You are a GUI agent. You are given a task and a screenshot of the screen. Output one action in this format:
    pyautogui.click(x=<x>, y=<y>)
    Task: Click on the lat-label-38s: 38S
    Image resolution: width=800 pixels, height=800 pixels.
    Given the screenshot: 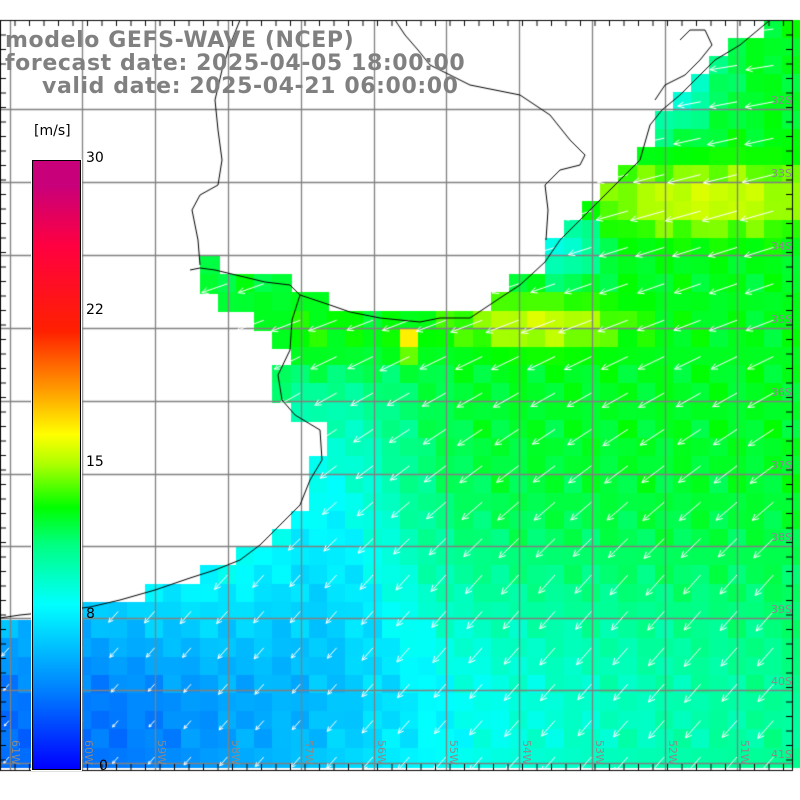 What is the action you would take?
    pyautogui.click(x=781, y=537)
    